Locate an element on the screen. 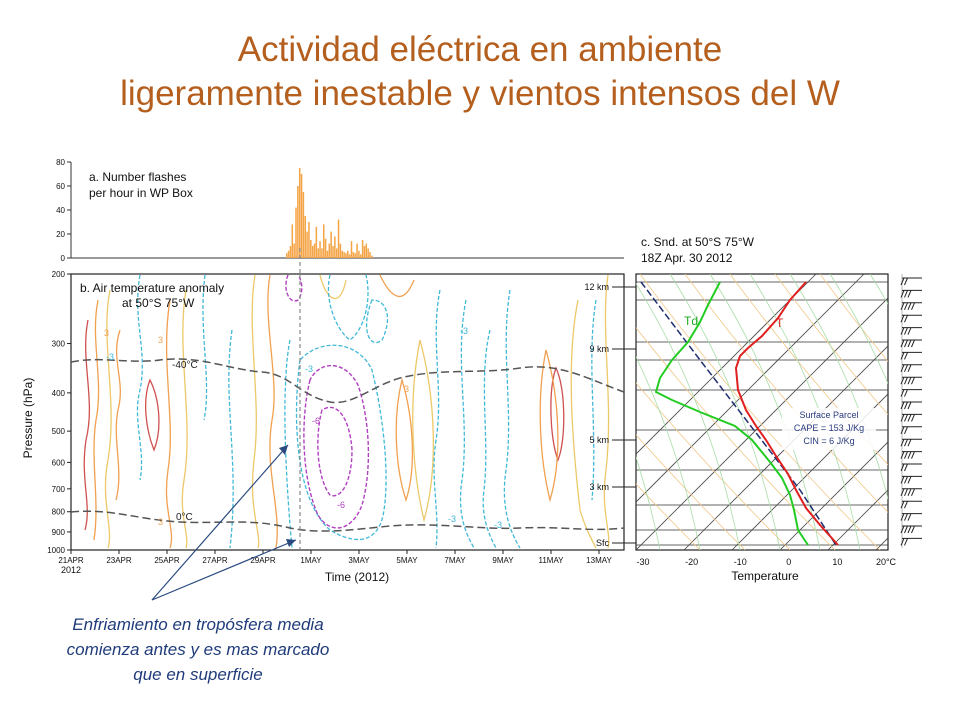 This screenshot has height=720, width=960. panel-b-x-tick-label: 27APR is located at coordinates (215, 560).